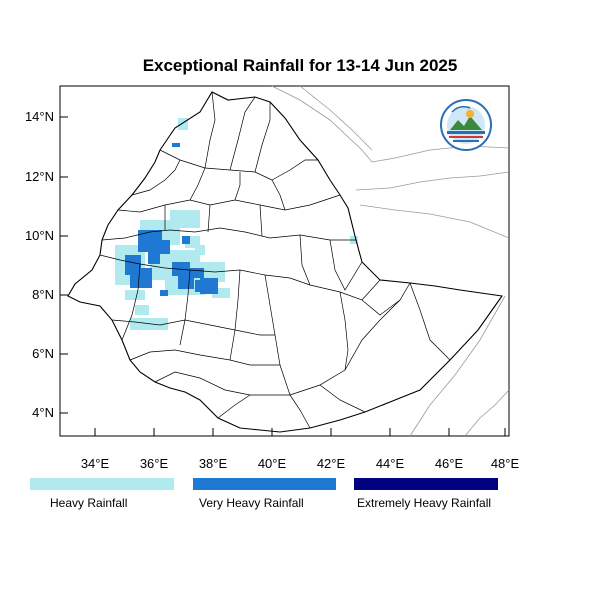 This screenshot has height=600, width=600. I want to click on lat-tick-label: 4°N, so click(43, 412).